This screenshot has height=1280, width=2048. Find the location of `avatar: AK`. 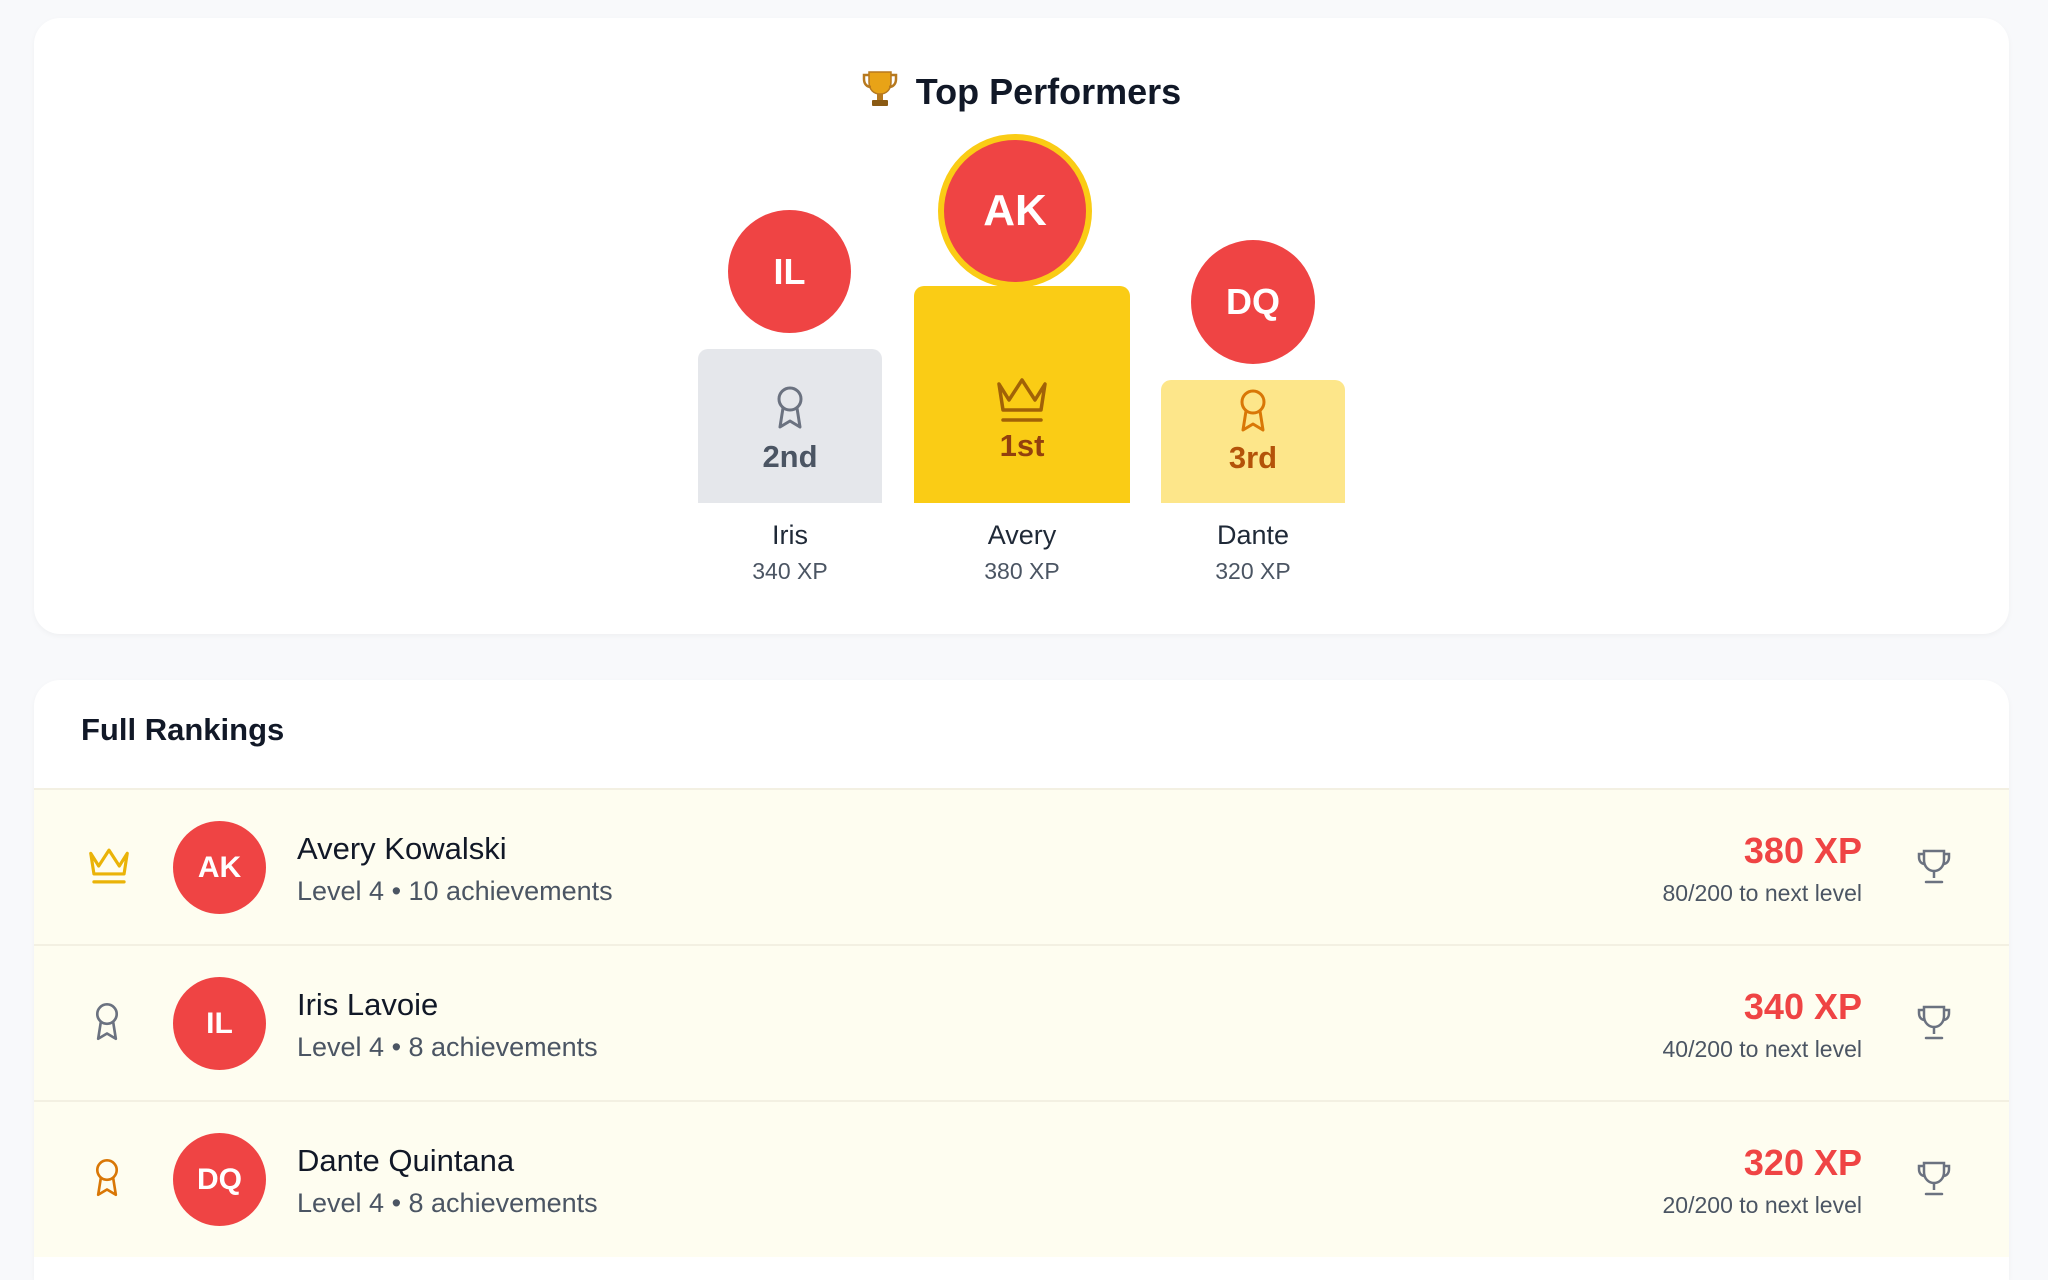

avatar: AK is located at coordinates (219, 867).